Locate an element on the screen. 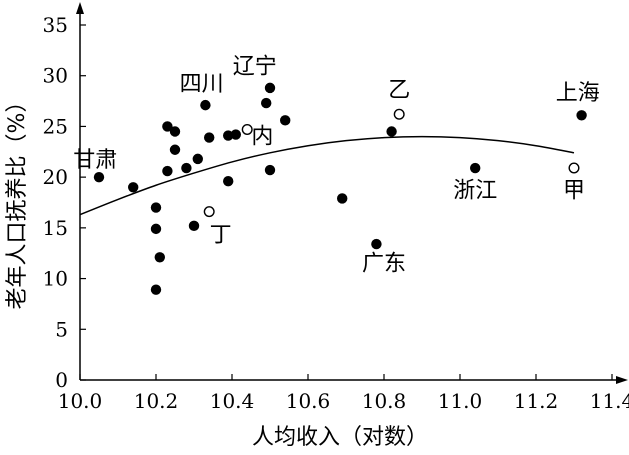 The height and width of the screenshot is (455, 629). point-annotation: 上海 is located at coordinates (578, 93).